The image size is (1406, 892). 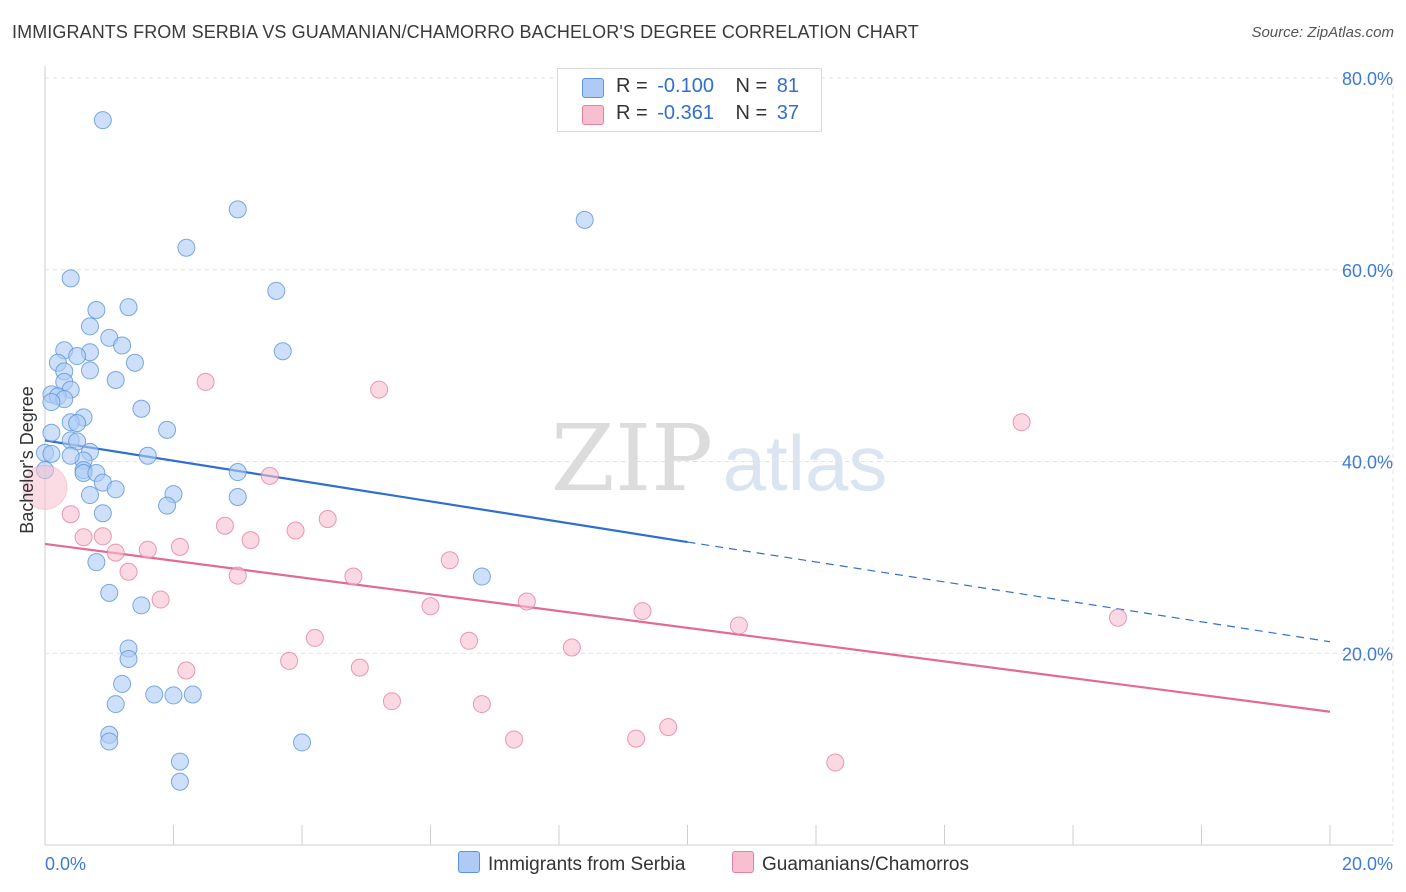 What do you see at coordinates (689, 100) in the screenshot?
I see `correlation-legend: R = -0.100 N = 81 R = -0.361 N = 37` at bounding box center [689, 100].